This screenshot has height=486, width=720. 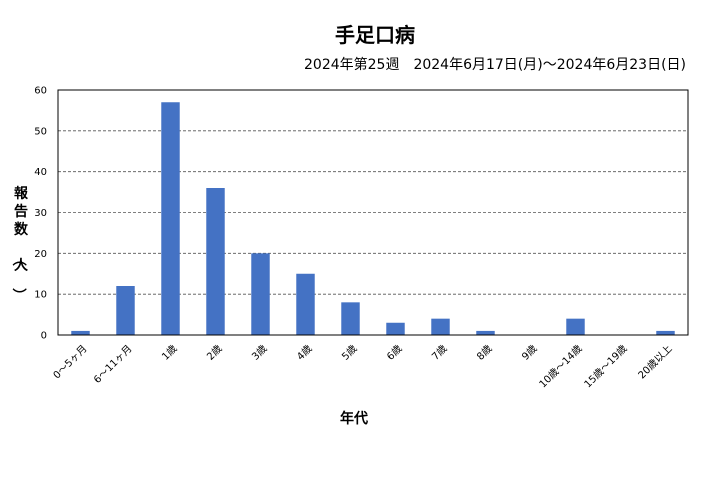 I want to click on x-tick-label: 15歳～19歳, so click(x=606, y=367).